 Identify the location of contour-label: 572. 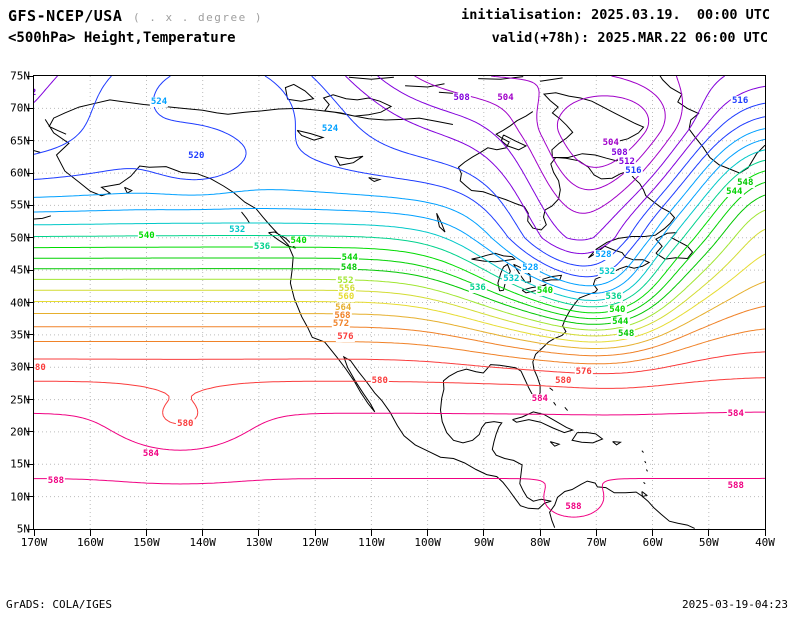
(341, 323).